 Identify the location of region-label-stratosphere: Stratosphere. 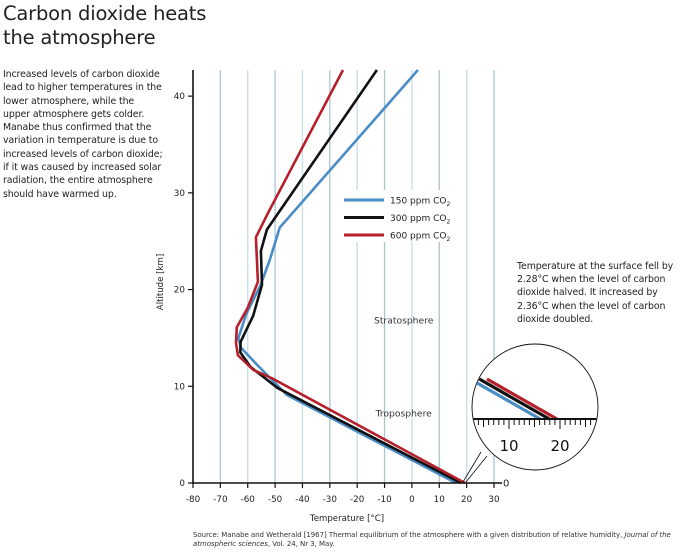
(404, 320).